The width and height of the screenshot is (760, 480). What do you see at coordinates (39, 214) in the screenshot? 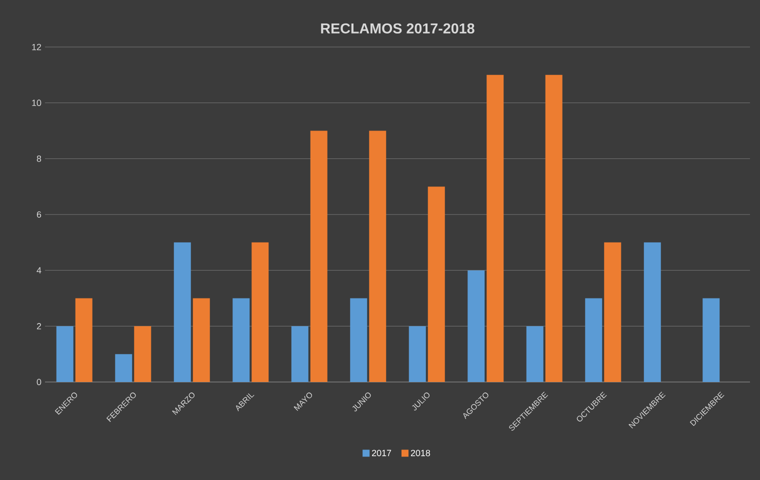
I see `y-tick-label: 6` at bounding box center [39, 214].